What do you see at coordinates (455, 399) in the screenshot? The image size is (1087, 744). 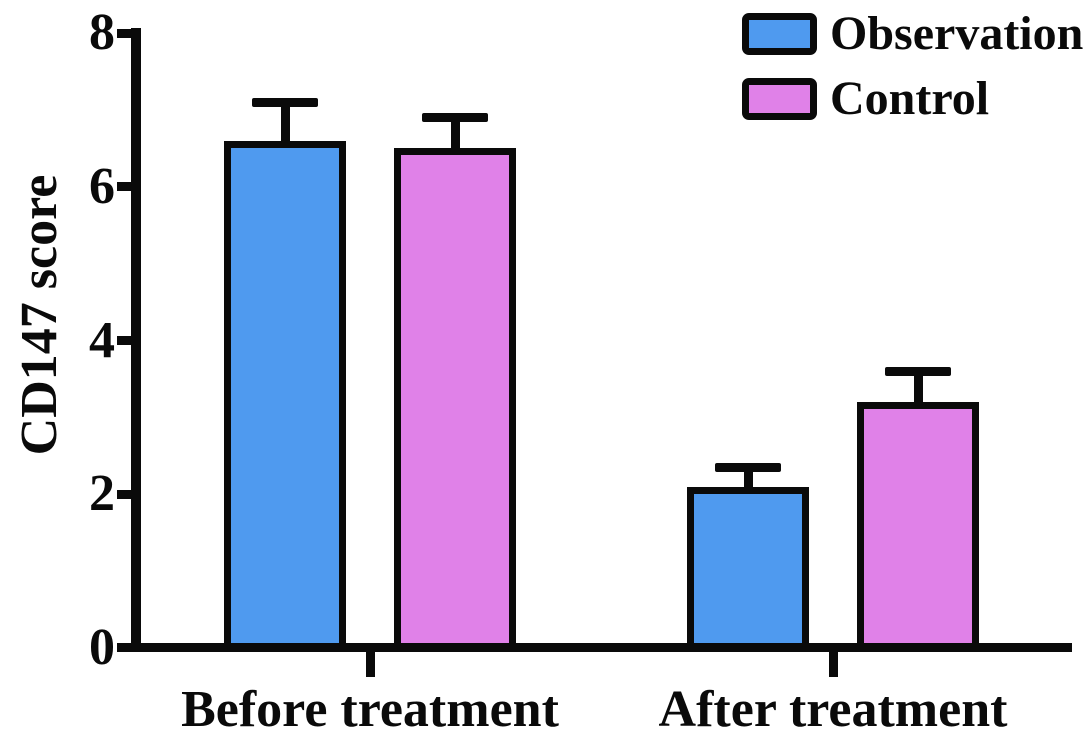 I see `bar-control-before-treatment` at bounding box center [455, 399].